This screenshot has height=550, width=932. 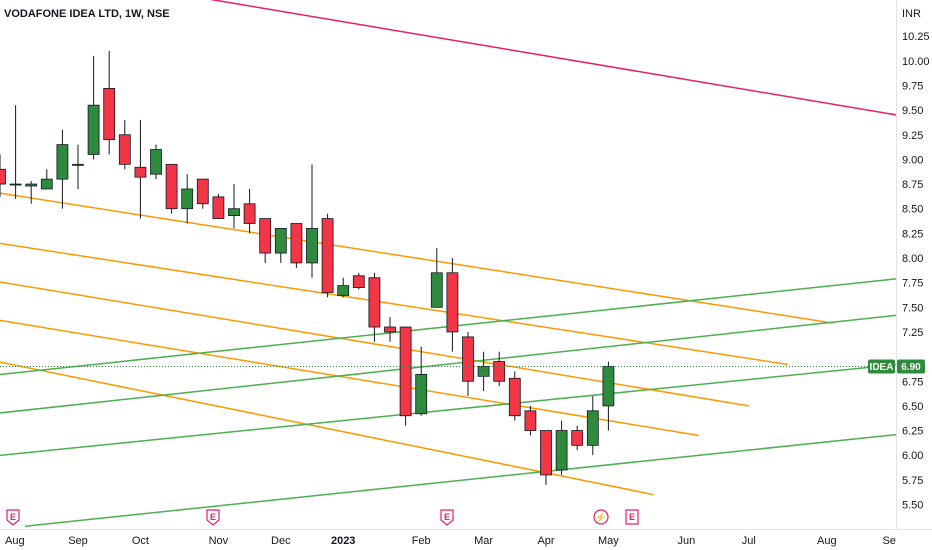 What do you see at coordinates (78, 541) in the screenshot?
I see `time-tick-label: Sep` at bounding box center [78, 541].